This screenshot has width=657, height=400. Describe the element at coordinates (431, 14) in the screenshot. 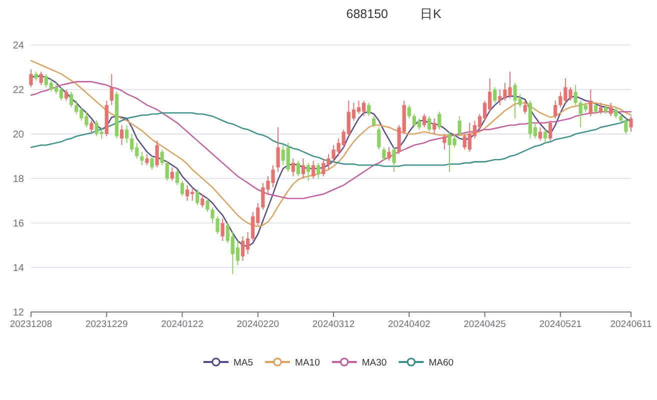

I see `subtitle: 日K` at that location.